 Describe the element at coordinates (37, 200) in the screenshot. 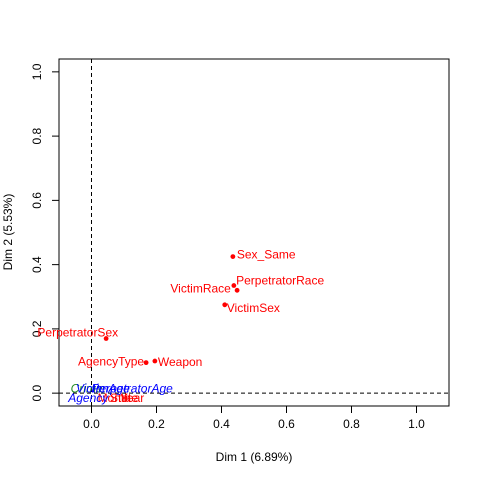

I see `y-tick-label: 0.6` at that location.